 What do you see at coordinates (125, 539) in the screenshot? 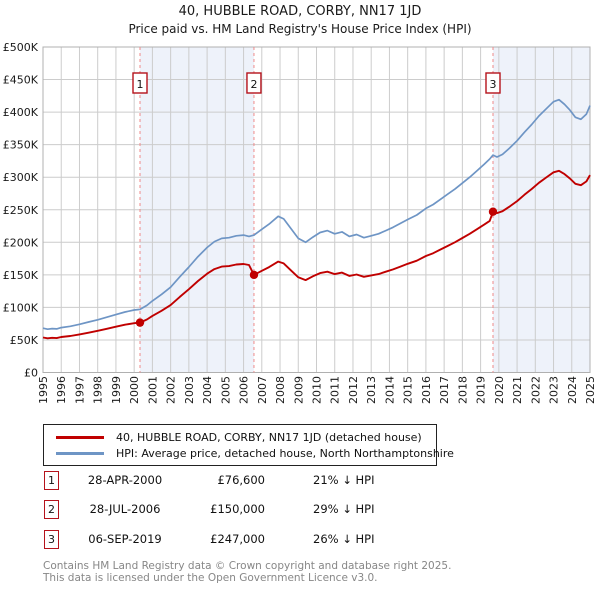
I see `sale-date-3: 06-SEP-2019` at bounding box center [125, 539].